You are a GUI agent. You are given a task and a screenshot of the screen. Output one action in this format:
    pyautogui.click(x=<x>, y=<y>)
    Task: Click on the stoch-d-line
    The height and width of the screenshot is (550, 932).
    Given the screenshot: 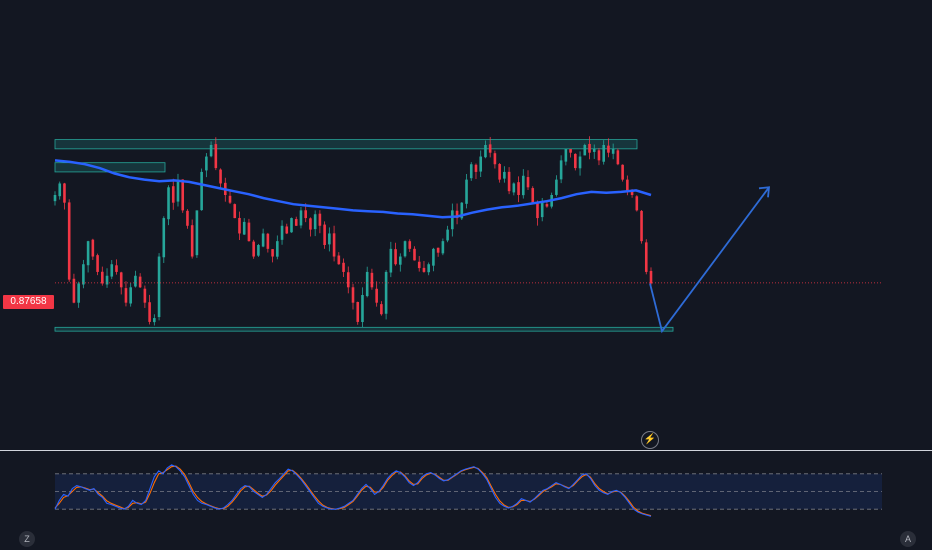 What is the action you would take?
    pyautogui.click(x=353, y=491)
    